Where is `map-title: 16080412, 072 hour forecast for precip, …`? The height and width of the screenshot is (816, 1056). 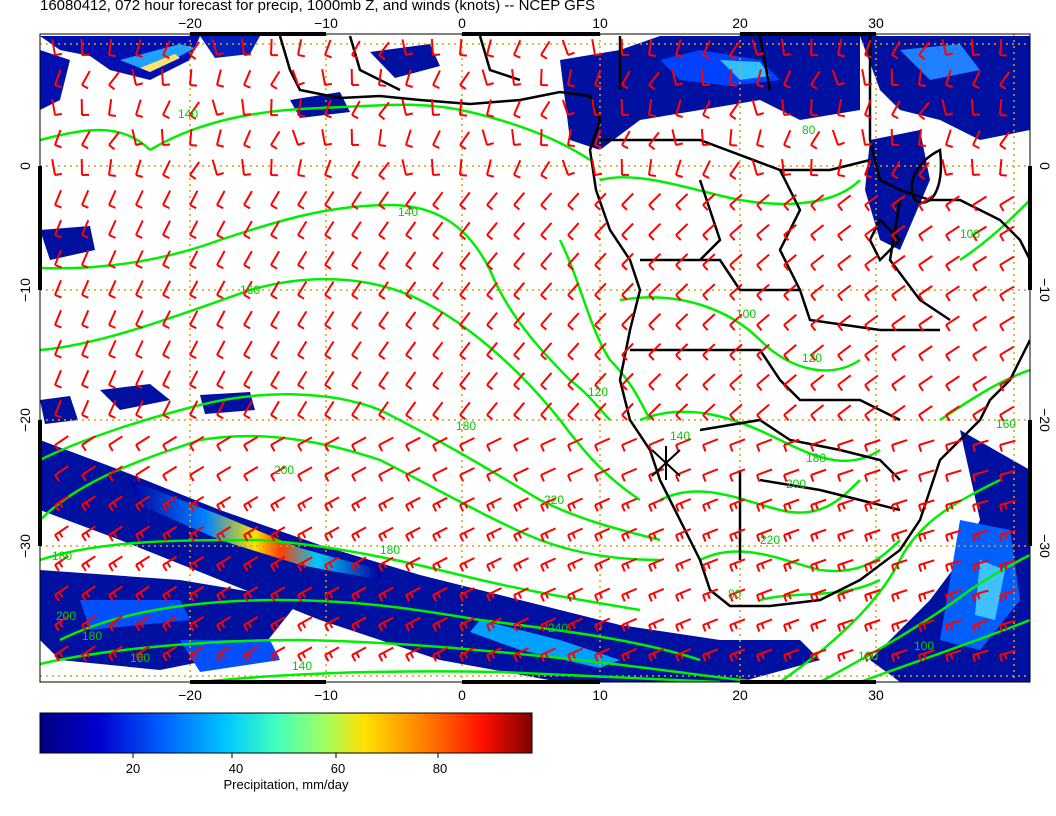 map-title: 16080412, 072 hour forecast for precip, … is located at coordinates (317, 7).